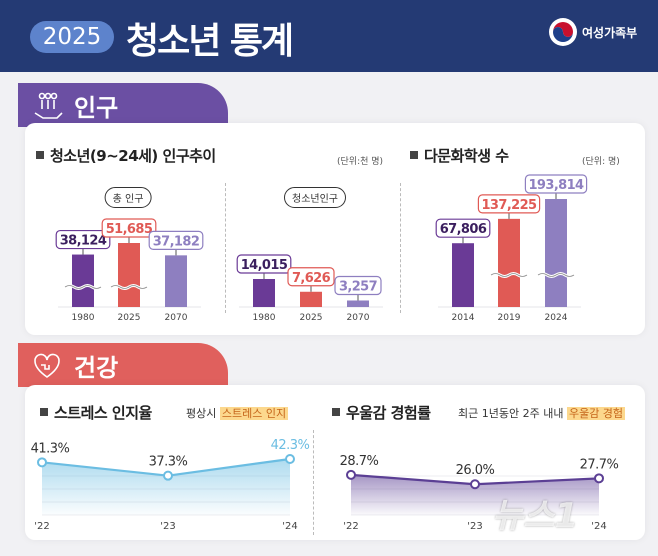 Image resolution: width=658 pixels, height=556 pixels. I want to click on data-label: 38,124, so click(83, 241).